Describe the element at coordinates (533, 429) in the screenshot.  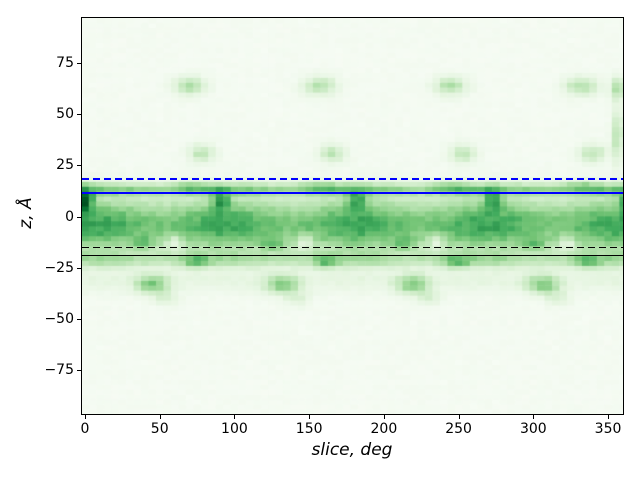
I see `x-tick-label: 300` at that location.